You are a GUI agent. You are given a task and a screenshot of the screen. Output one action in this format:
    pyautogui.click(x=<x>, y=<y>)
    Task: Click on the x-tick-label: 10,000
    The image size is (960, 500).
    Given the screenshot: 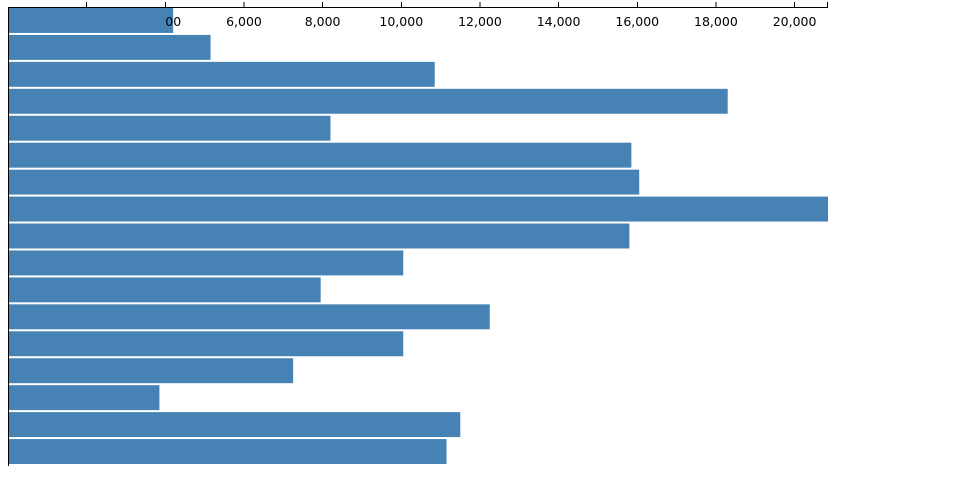 What is the action you would take?
    pyautogui.click(x=401, y=21)
    